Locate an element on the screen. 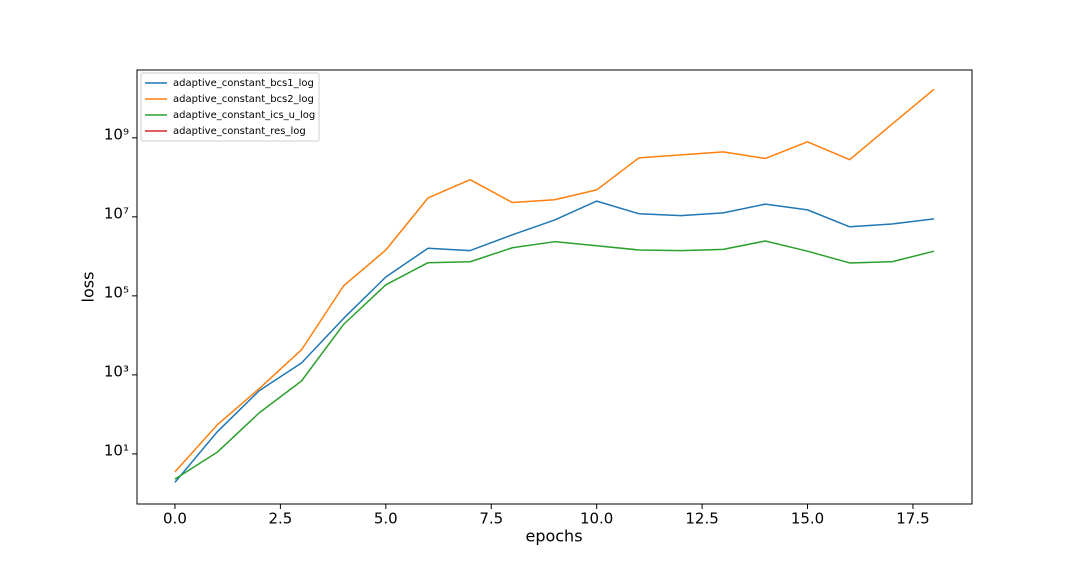 This screenshot has height=576, width=1080. x-tick-label: 15.0 is located at coordinates (807, 519).